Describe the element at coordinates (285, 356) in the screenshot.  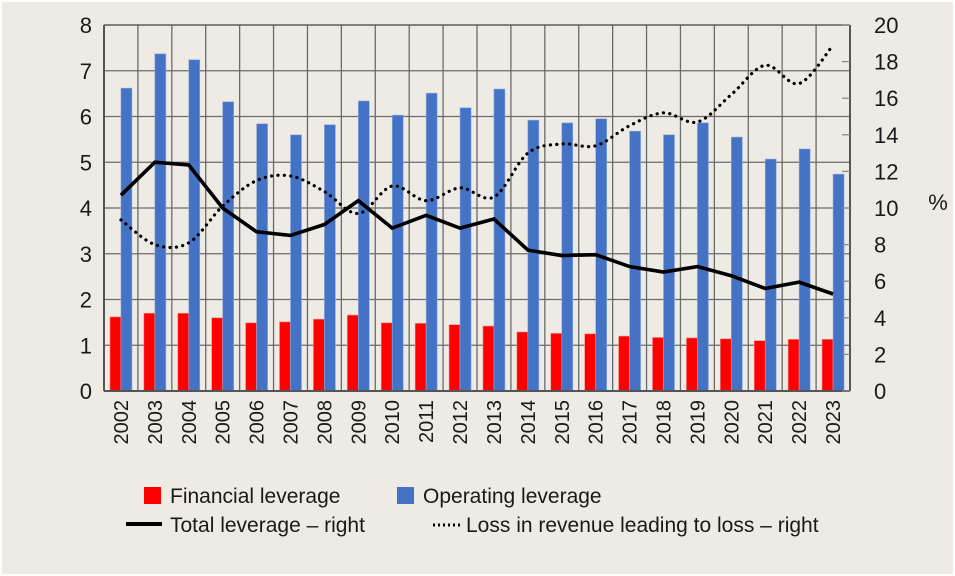
I see `bar-financial-leverage-2007` at that location.